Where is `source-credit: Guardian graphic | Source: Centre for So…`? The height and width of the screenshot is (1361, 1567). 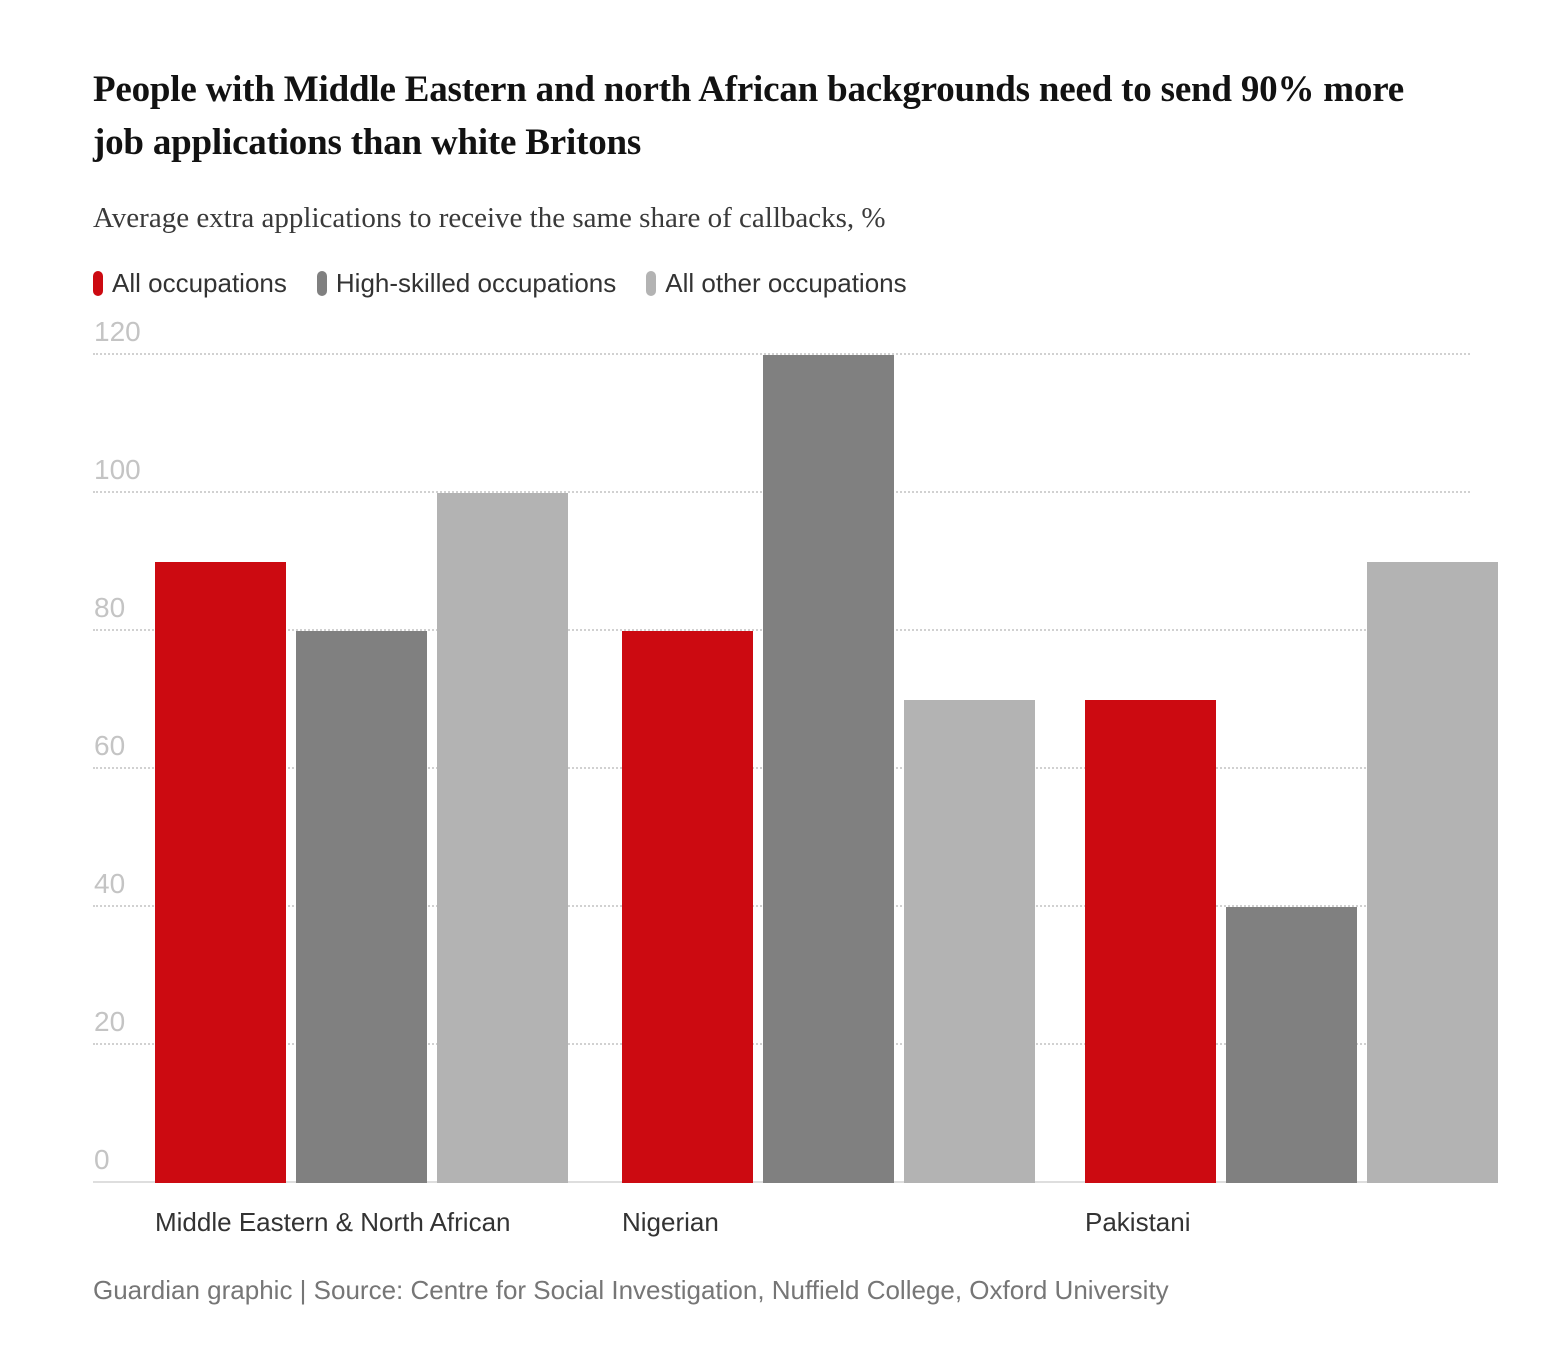
source-credit: Guardian graphic | Source: Centre for So… is located at coordinates (631, 1289).